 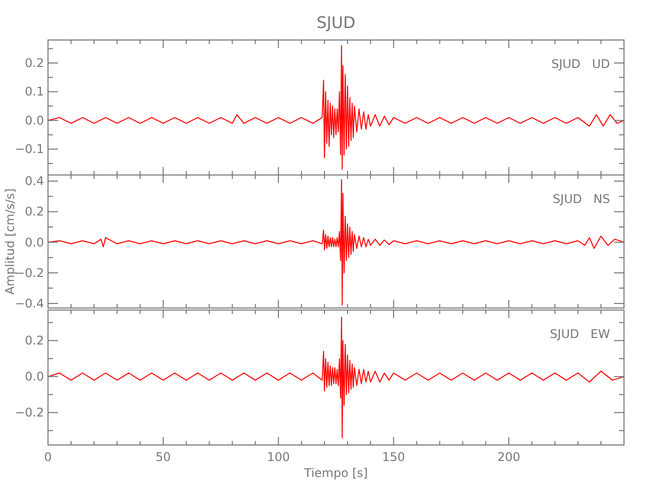 I want to click on annotation: SJUD EW, so click(x=580, y=334).